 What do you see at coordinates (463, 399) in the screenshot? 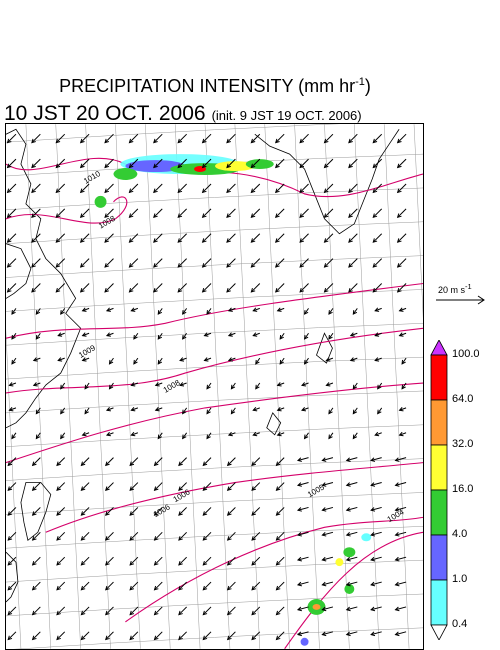
I see `colorbar-level-label: 64.0` at bounding box center [463, 399].